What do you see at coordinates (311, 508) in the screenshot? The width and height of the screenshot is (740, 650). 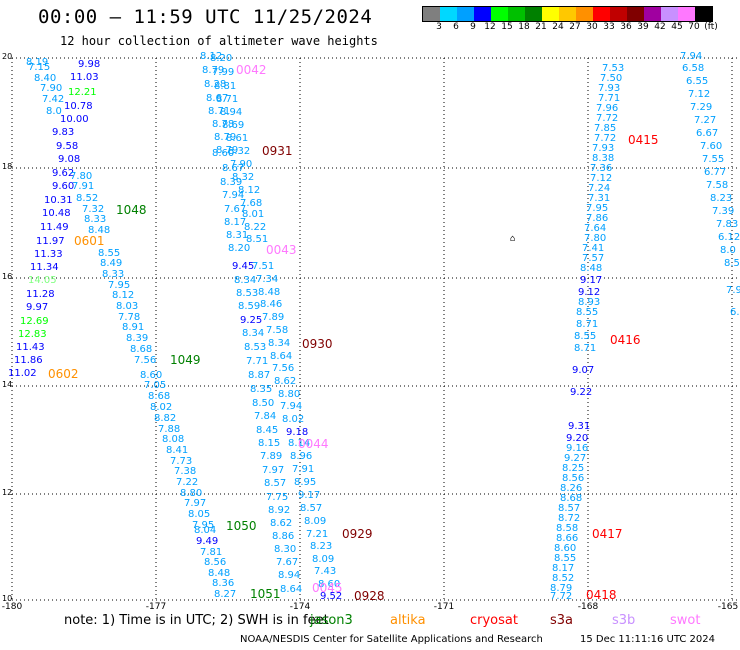 I see `wave-height-value: 8.57` at bounding box center [311, 508].